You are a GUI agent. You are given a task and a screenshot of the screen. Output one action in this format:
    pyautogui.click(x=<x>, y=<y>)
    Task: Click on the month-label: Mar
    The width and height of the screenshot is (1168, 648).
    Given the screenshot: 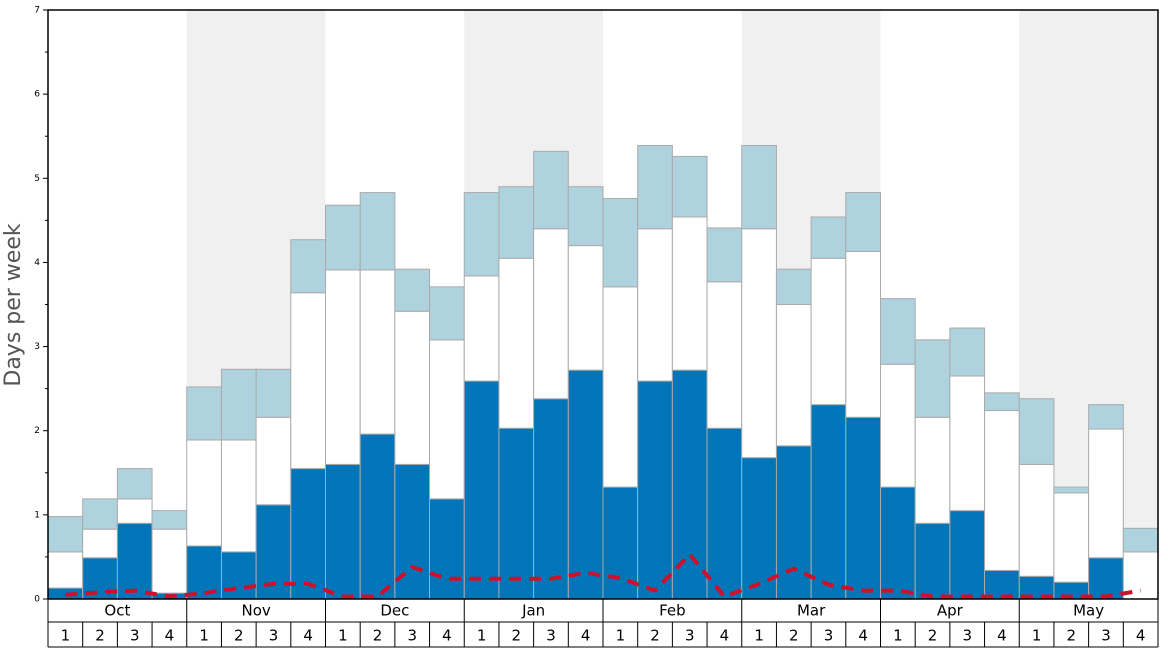 What is the action you would take?
    pyautogui.click(x=811, y=611)
    